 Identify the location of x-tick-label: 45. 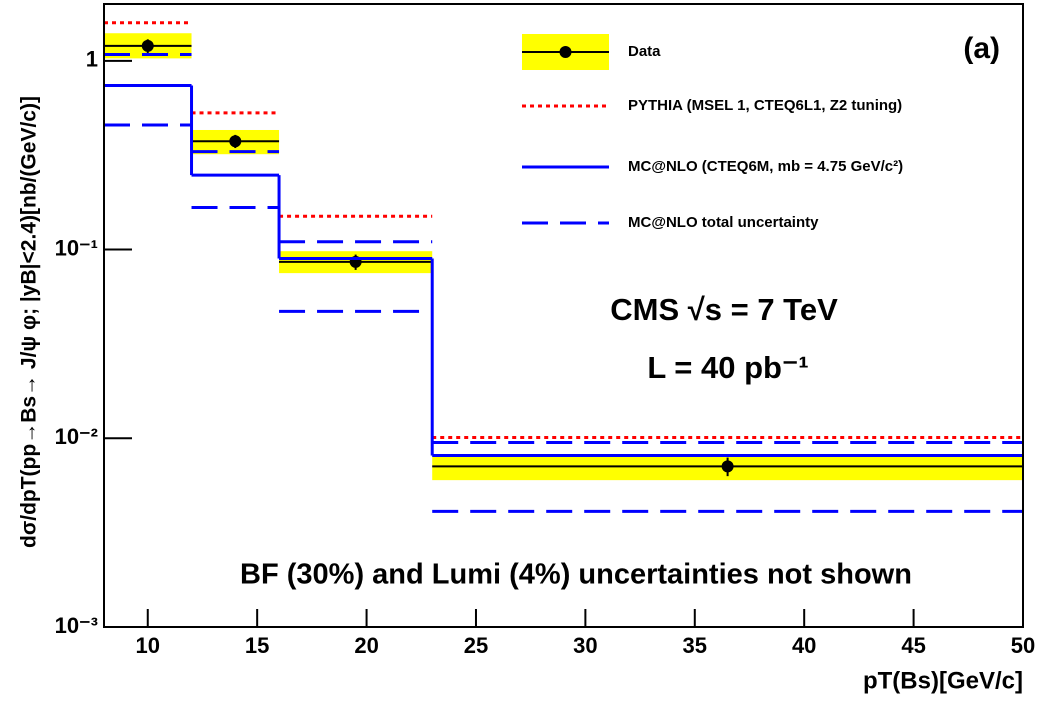
(913, 645).